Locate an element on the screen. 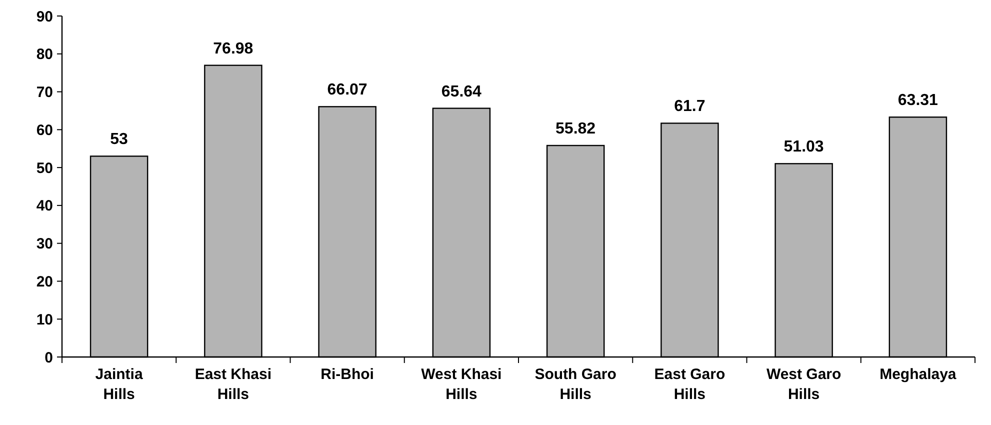  y-tick-label: 40 is located at coordinates (44, 206).